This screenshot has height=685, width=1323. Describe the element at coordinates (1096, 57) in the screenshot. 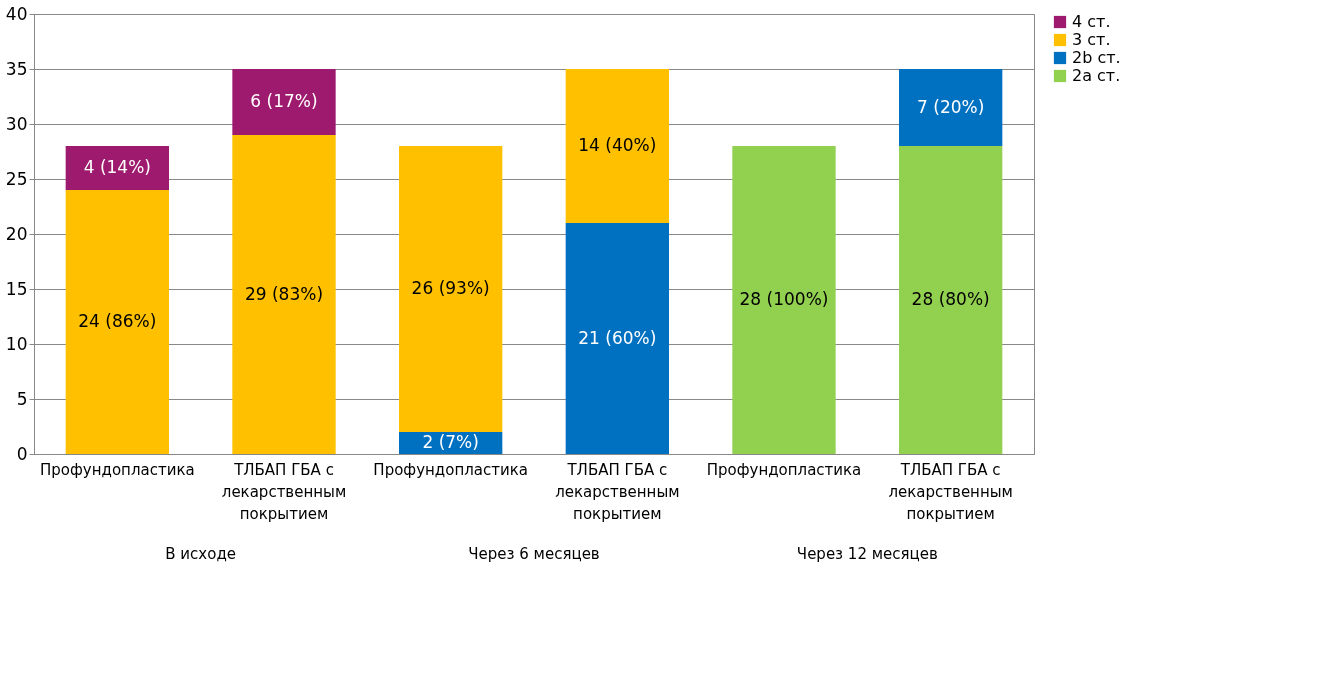

I see `legend-label: 2b ст.` at that location.